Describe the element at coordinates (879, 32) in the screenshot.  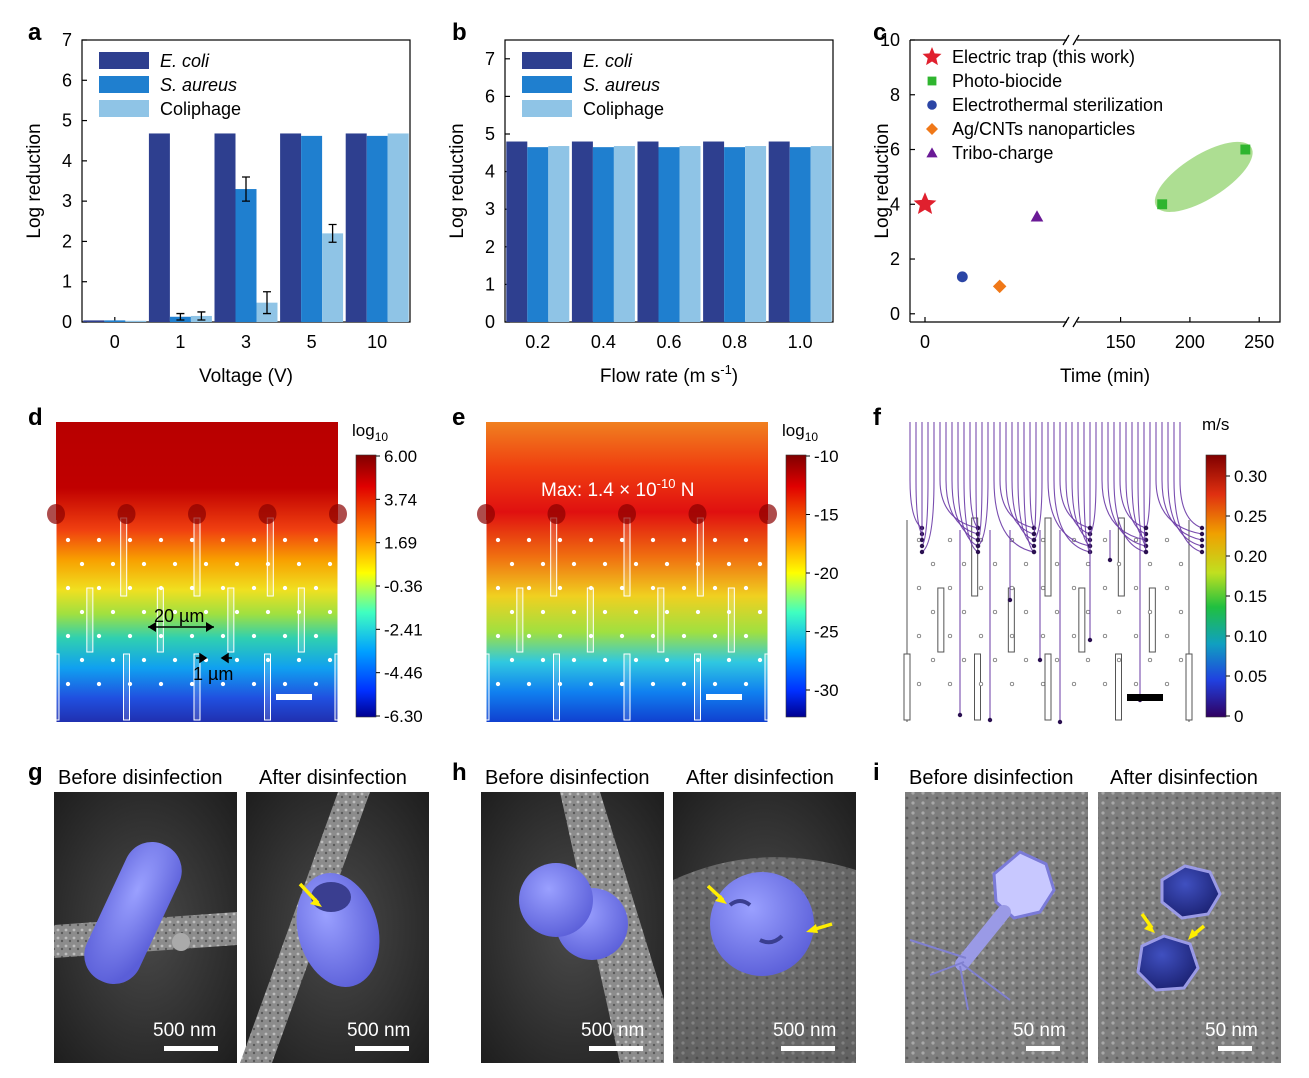
I see `panel-label-c: c` at that location.